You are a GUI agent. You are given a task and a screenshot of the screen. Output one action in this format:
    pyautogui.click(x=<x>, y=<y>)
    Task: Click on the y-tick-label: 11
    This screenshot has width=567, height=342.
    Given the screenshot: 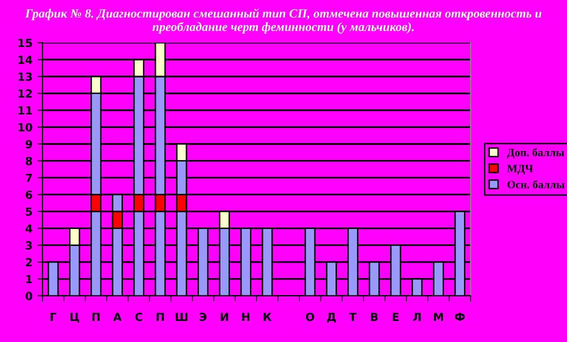 What is the action you would take?
    pyautogui.click(x=25, y=110)
    